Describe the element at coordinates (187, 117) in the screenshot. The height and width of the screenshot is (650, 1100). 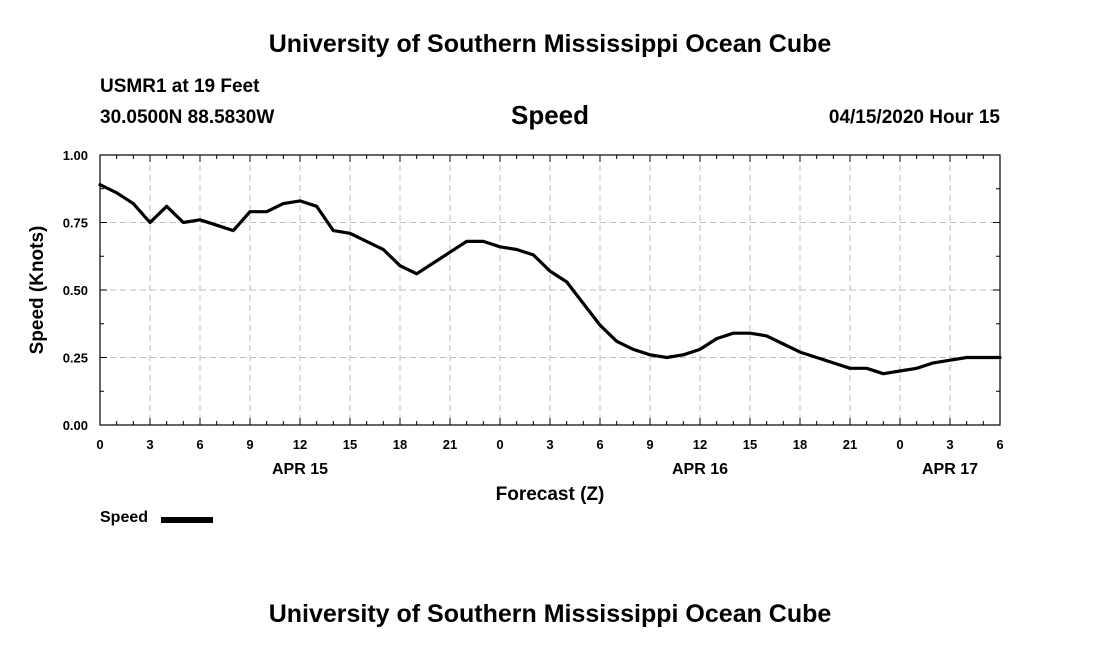
I see `coordinates-label: 30.0500N 88.5830W` at that location.